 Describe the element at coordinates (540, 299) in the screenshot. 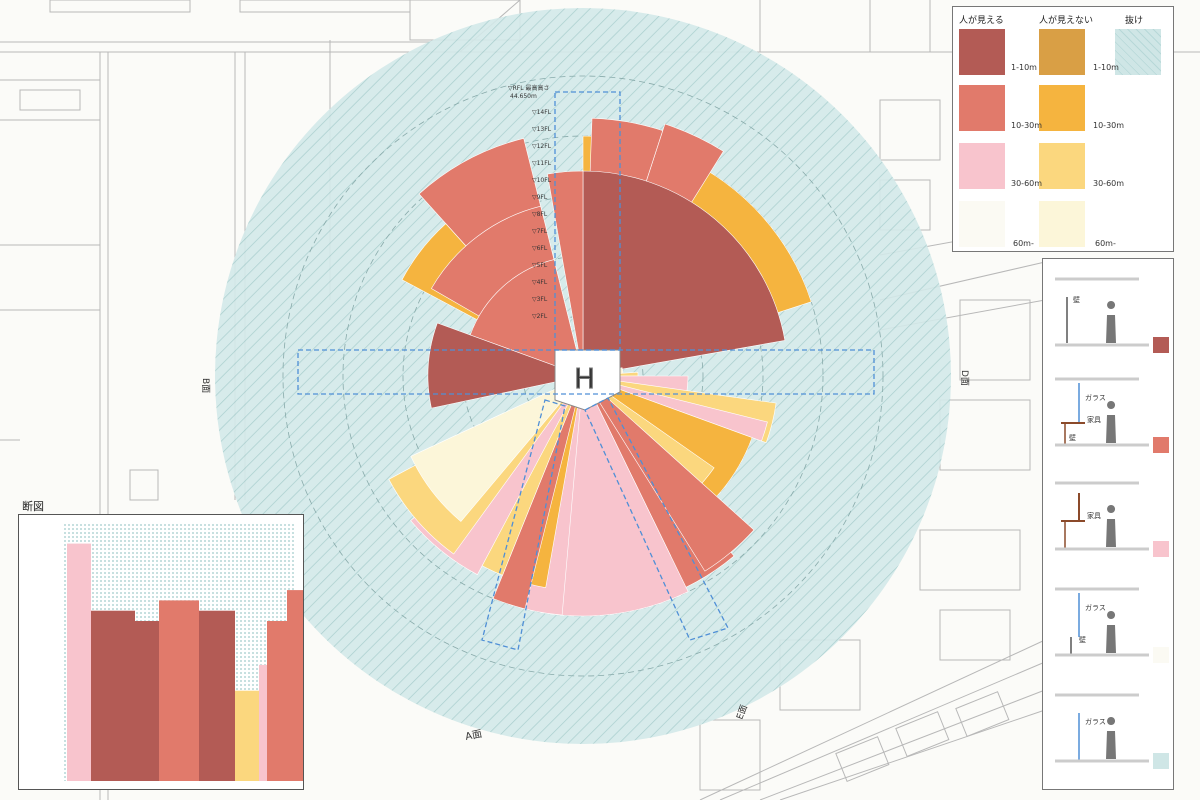

I see `floor-label: ▽3FL` at that location.